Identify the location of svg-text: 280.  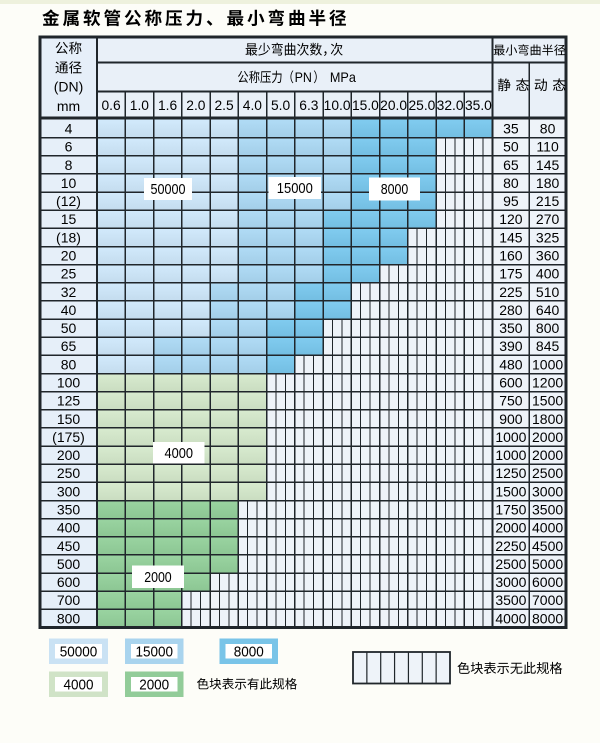
(511, 310).